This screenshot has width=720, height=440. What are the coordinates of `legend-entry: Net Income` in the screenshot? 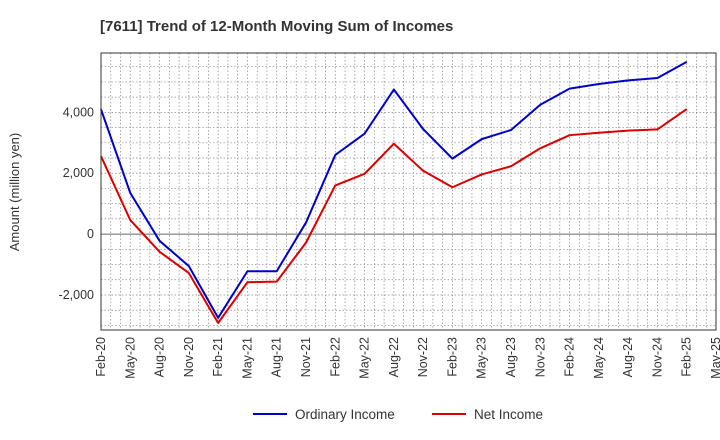 It's located at (508, 414).